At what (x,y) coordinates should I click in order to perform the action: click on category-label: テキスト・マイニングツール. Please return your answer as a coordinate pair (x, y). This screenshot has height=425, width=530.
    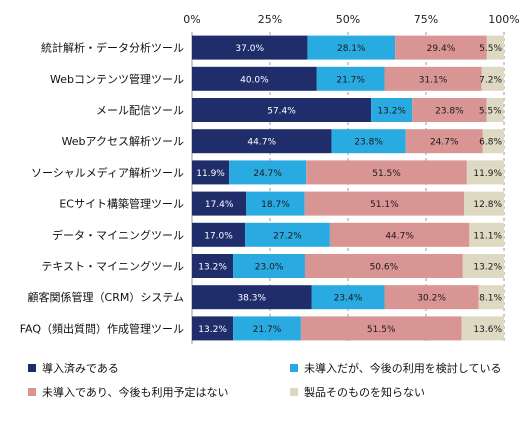
    Looking at the image, I should click on (112, 266).